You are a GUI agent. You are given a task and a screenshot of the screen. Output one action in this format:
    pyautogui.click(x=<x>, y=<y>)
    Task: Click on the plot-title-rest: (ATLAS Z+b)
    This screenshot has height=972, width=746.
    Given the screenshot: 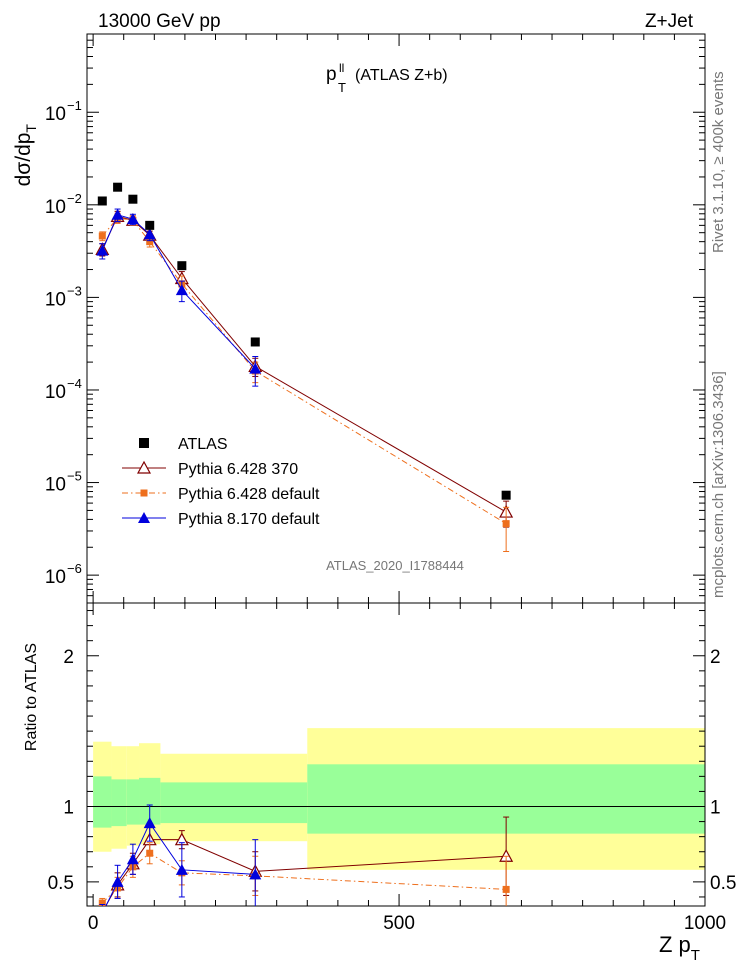 What is the action you would take?
    pyautogui.click(x=401, y=75)
    